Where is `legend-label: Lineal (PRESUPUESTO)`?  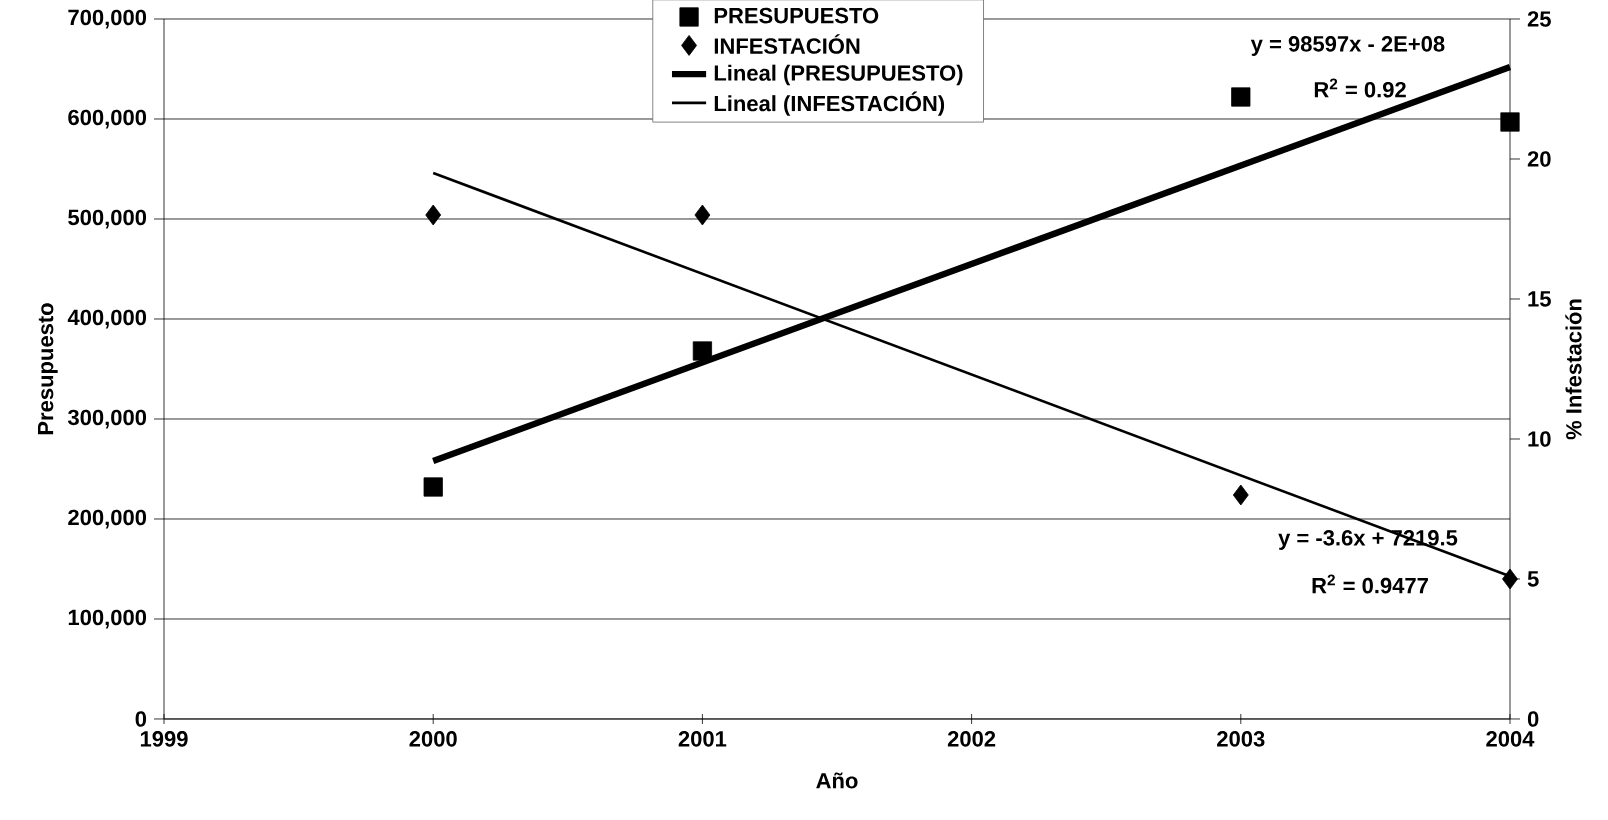
legend-label: Lineal (PRESUPUESTO) is located at coordinates (838, 75).